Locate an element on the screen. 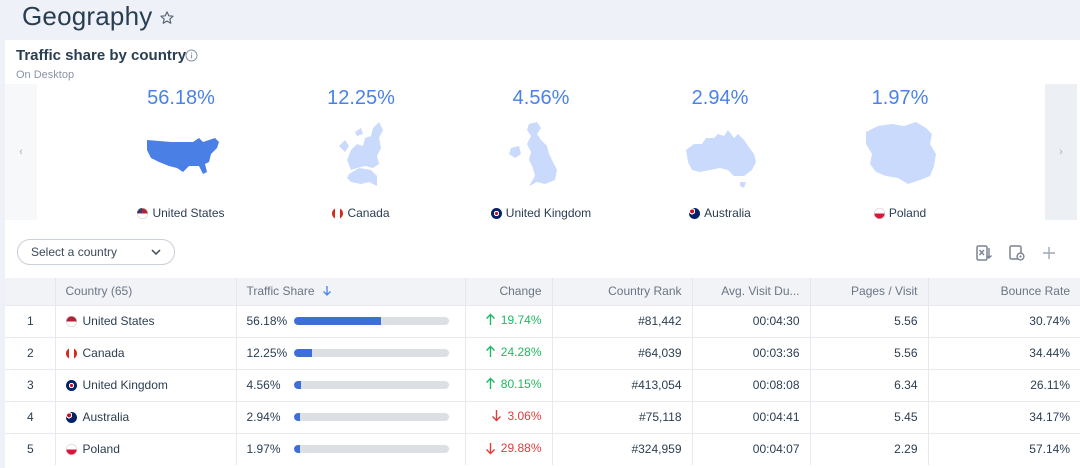 This screenshot has height=468, width=1080. pages-per-visit-cell: 5.45 is located at coordinates (869, 416).